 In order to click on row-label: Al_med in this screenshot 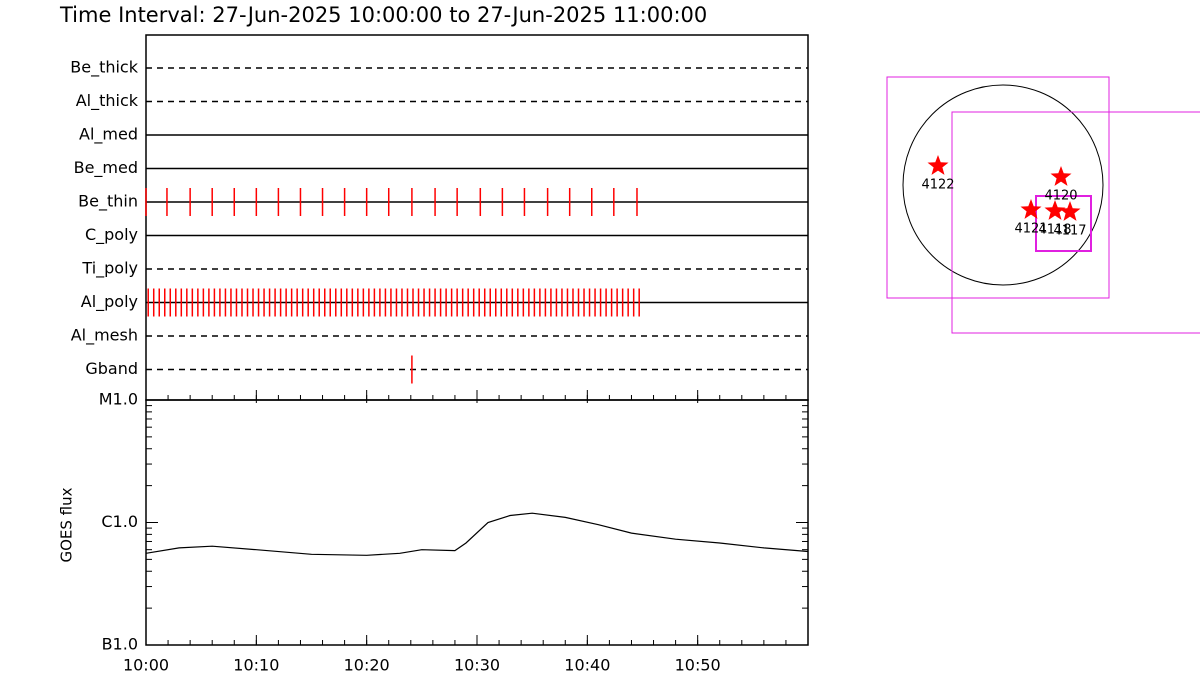, I will do `click(108, 135)`.